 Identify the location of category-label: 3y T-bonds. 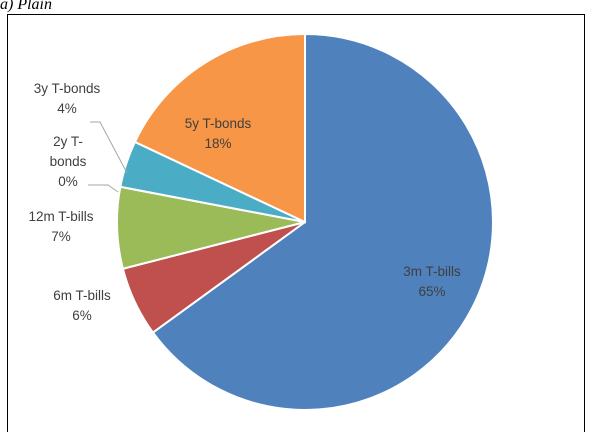
(67, 88).